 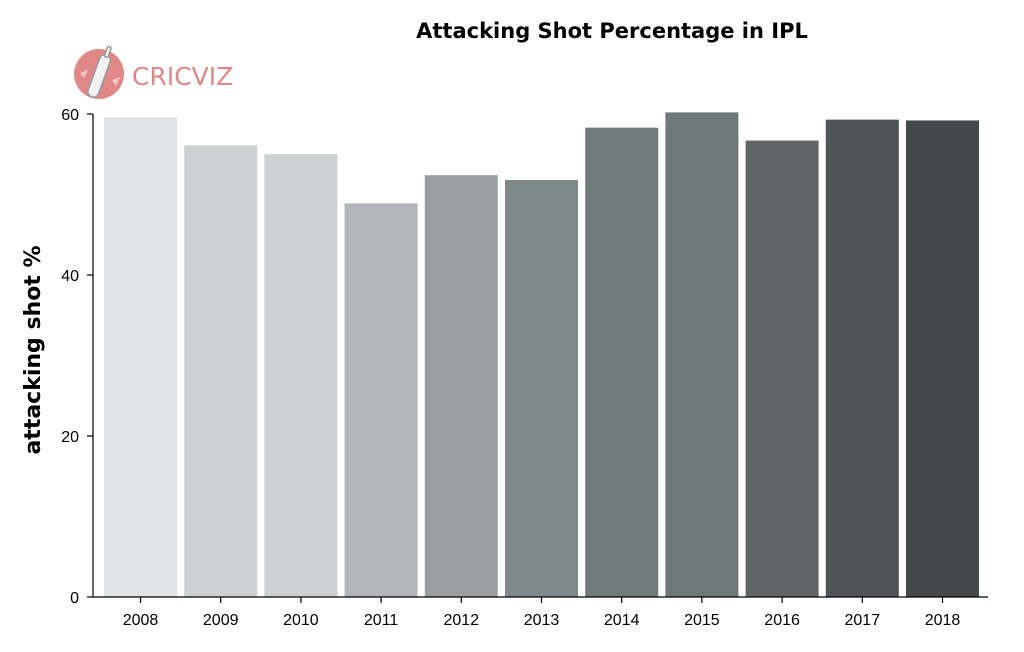 What do you see at coordinates (140, 357) in the screenshot?
I see `bar-2008` at bounding box center [140, 357].